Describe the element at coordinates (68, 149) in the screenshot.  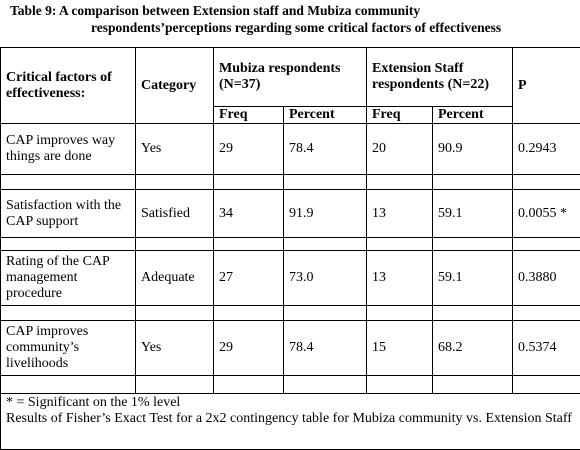
I see `data-cell: CAP improves way things are done` at that location.